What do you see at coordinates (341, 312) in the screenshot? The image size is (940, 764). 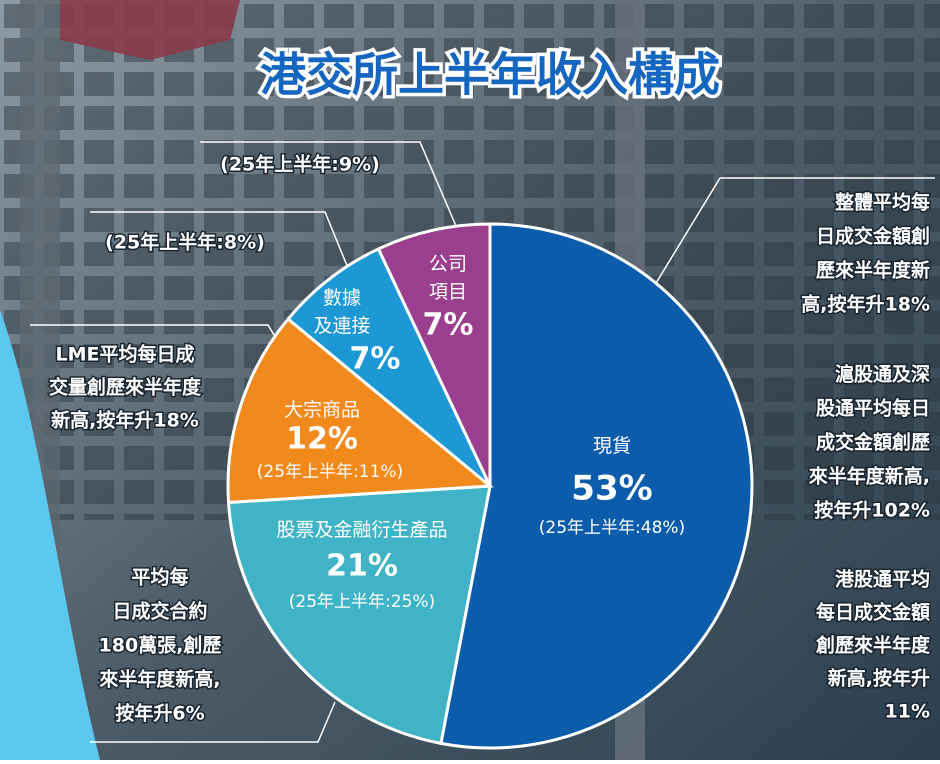 I see `slice-name: 數據及連接` at bounding box center [341, 312].